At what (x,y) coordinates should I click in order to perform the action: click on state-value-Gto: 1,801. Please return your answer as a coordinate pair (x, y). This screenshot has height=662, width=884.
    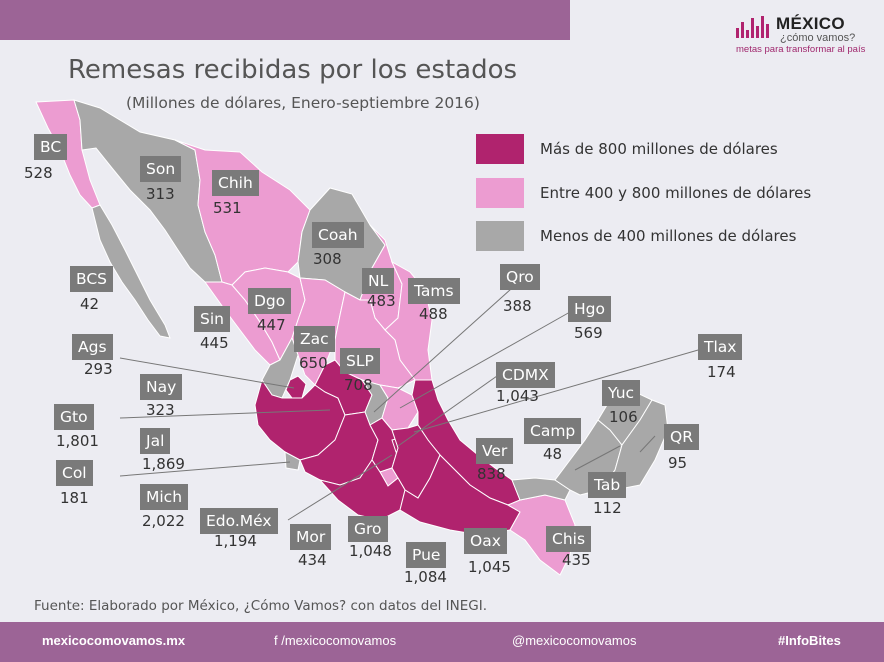
    Looking at the image, I should click on (77, 441).